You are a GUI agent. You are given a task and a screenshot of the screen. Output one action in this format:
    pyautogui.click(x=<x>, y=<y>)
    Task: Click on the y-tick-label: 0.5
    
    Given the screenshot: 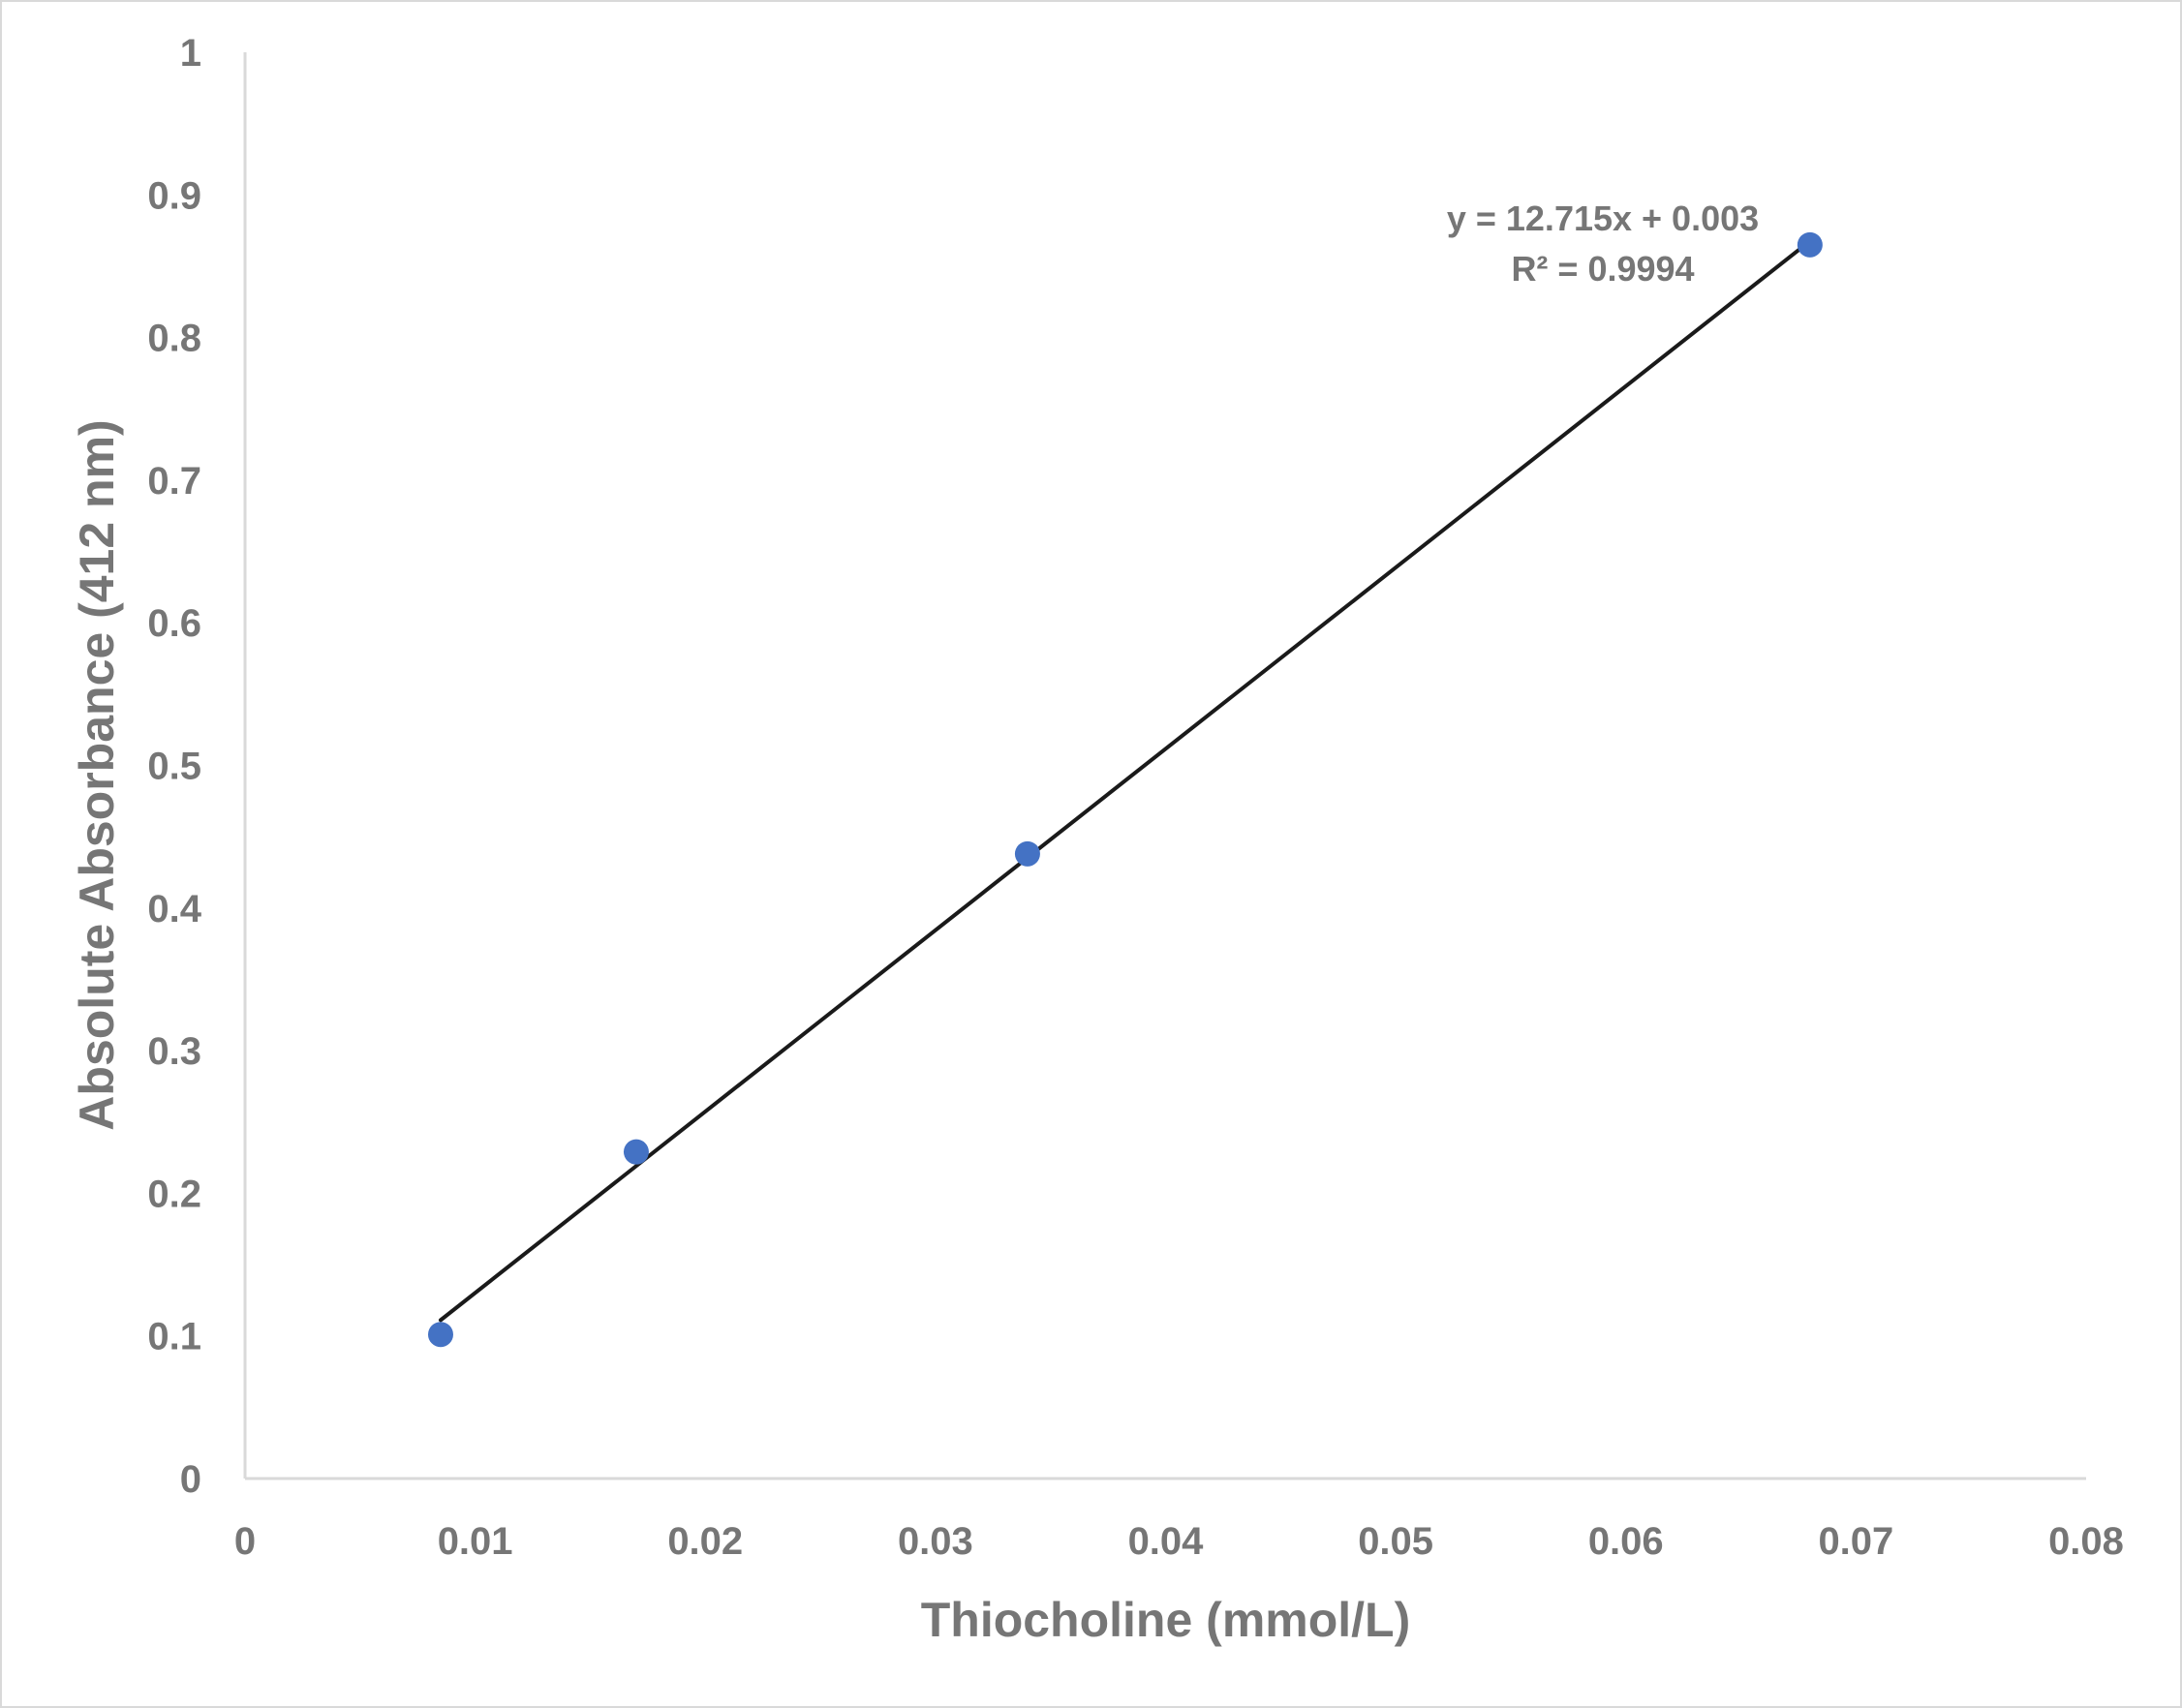 What is the action you would take?
    pyautogui.click(x=174, y=767)
    